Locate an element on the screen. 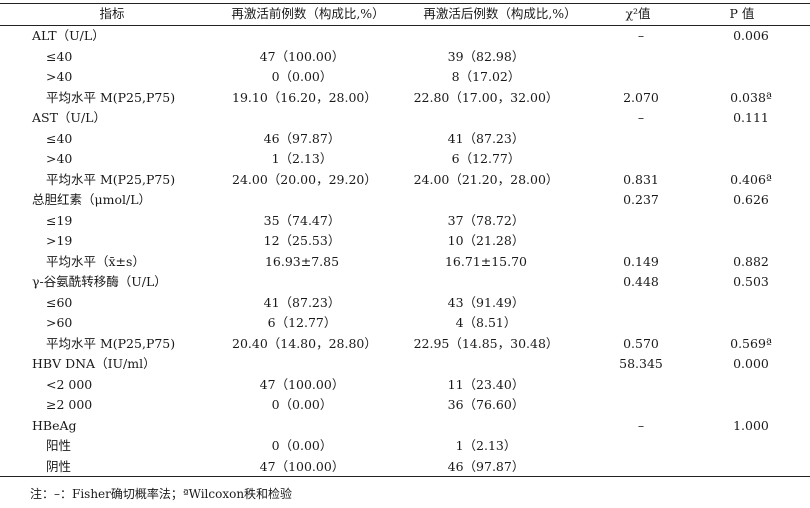 The height and width of the screenshot is (508, 810). row-after-value: 22.95（14.85，30.48） is located at coordinates (486, 343).